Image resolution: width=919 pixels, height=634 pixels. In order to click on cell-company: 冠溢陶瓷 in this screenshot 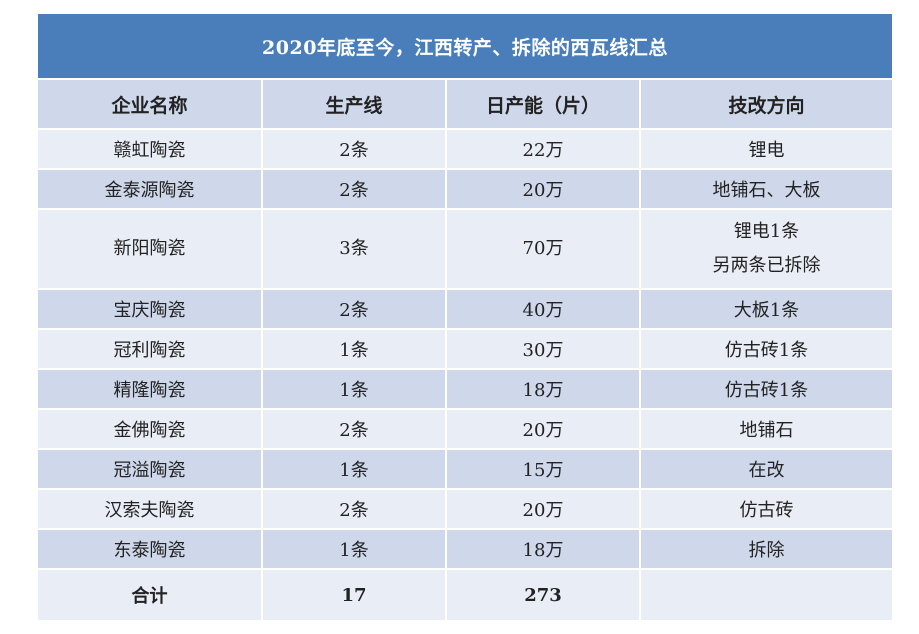, I will do `click(150, 469)`.